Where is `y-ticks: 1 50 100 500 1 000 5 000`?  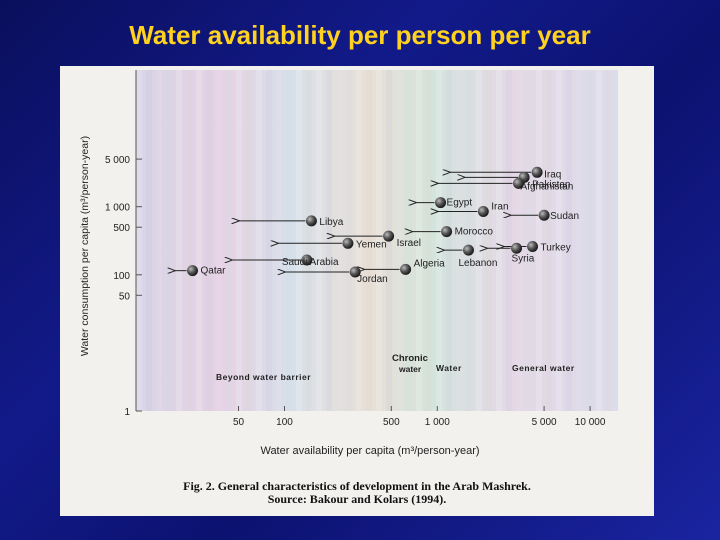
y-ticks: 1 50 100 500 1 000 5 000 is located at coordinates (123, 286).